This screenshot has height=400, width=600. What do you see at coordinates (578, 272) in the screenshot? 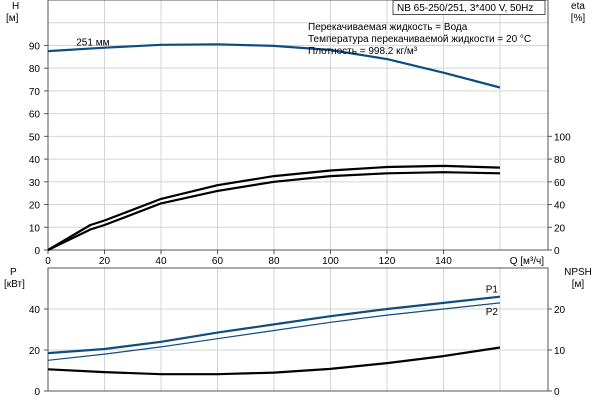
I see `y2-axis-label: NPSH` at bounding box center [578, 272].